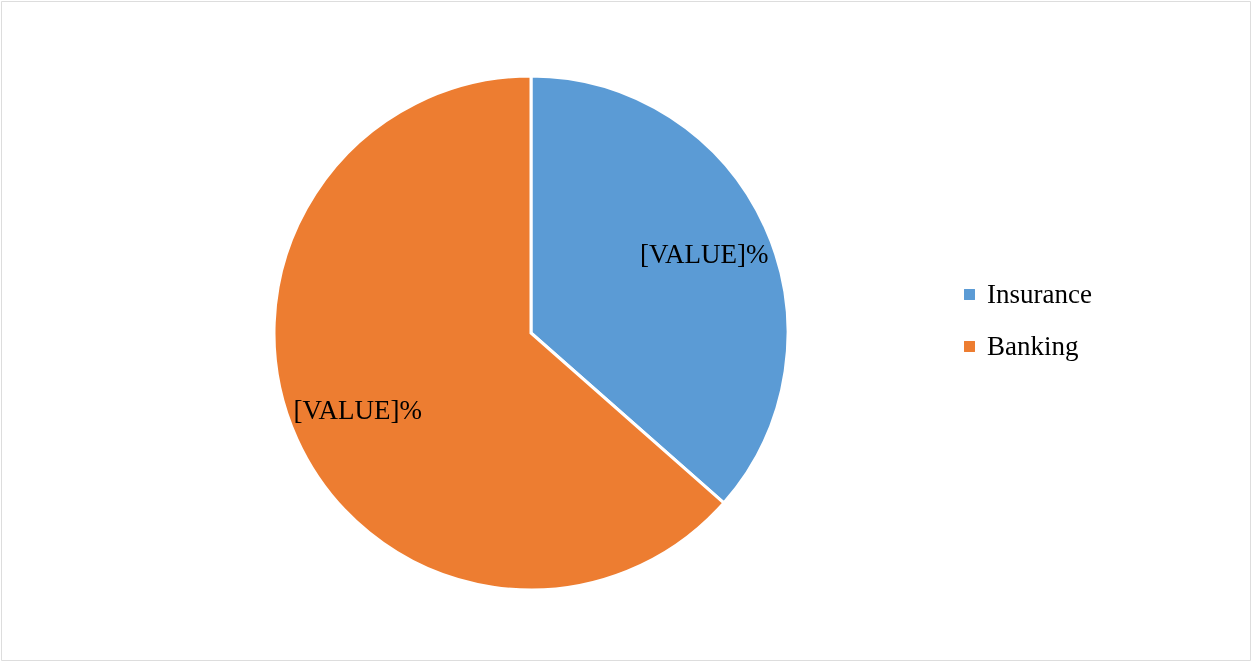 The image size is (1251, 661). Describe the element at coordinates (1039, 293) in the screenshot. I see `legend-label: Insurance` at that location.